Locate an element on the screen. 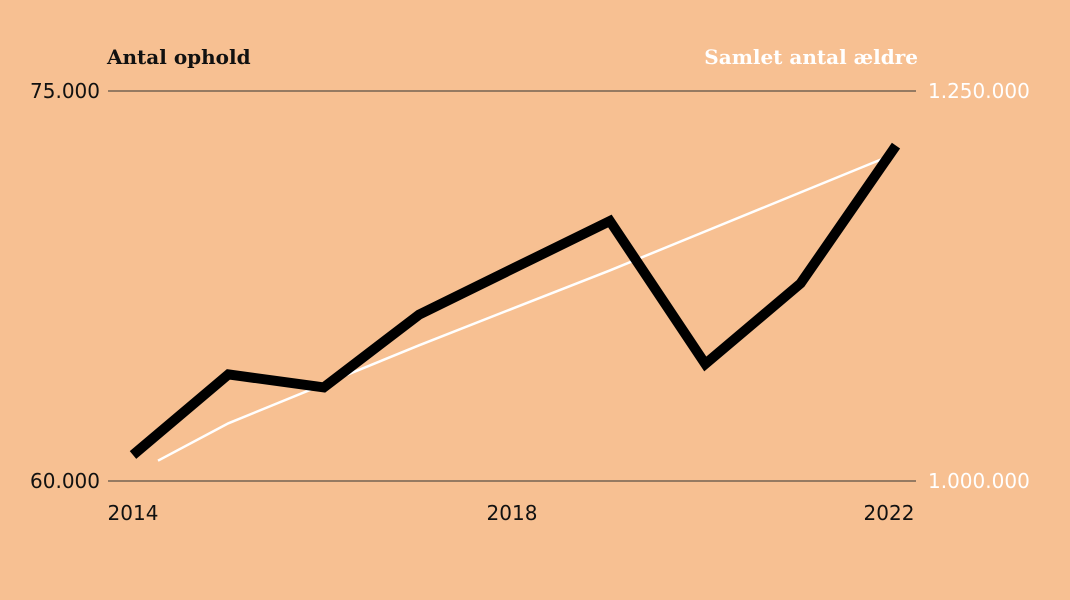 The width and height of the screenshot is (1070, 600). right-axis-tick-max: 1.250.000 is located at coordinates (979, 91).